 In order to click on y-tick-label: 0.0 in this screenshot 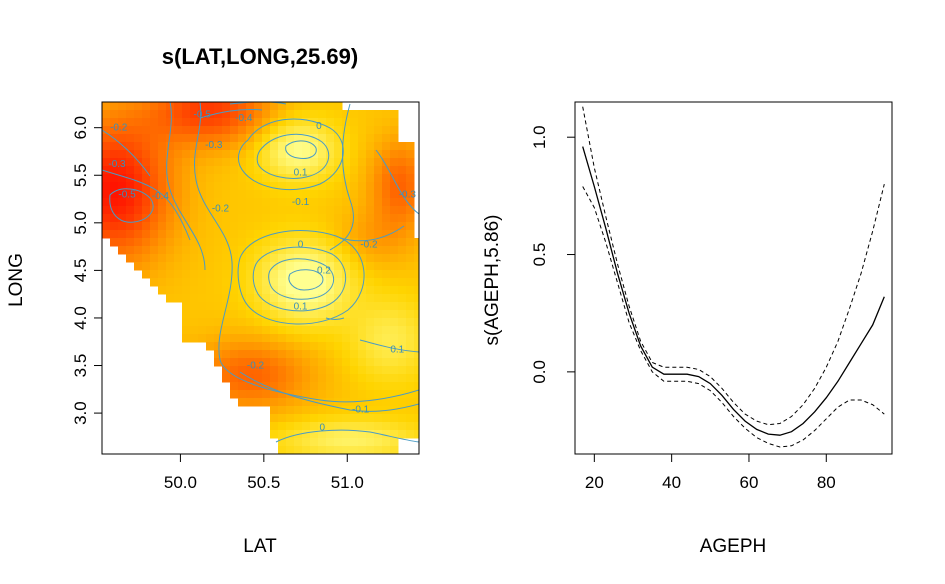, I will do `click(539, 372)`.